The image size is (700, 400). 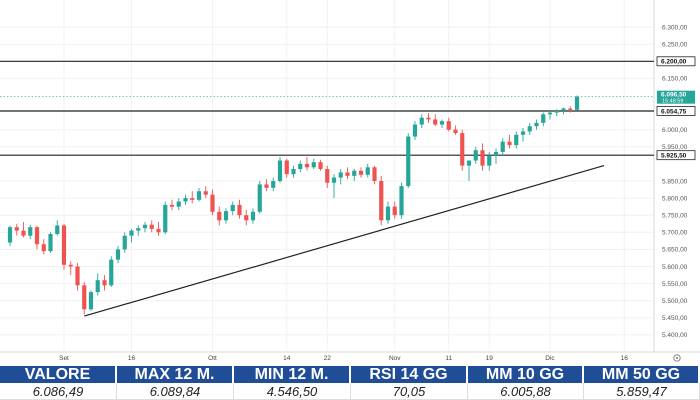 I want to click on x-tick-label: 19, so click(x=490, y=358).